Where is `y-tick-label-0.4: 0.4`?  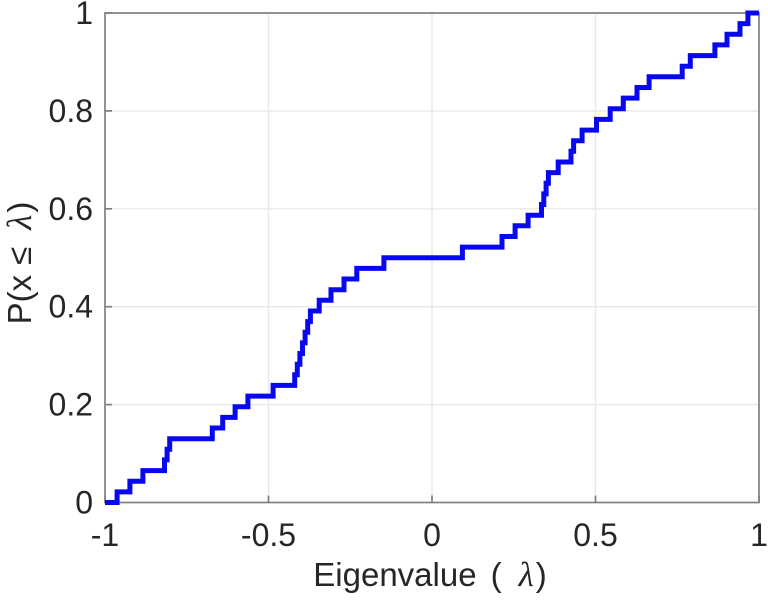
y-tick-label-0.4: 0.4 is located at coordinates (71, 307).